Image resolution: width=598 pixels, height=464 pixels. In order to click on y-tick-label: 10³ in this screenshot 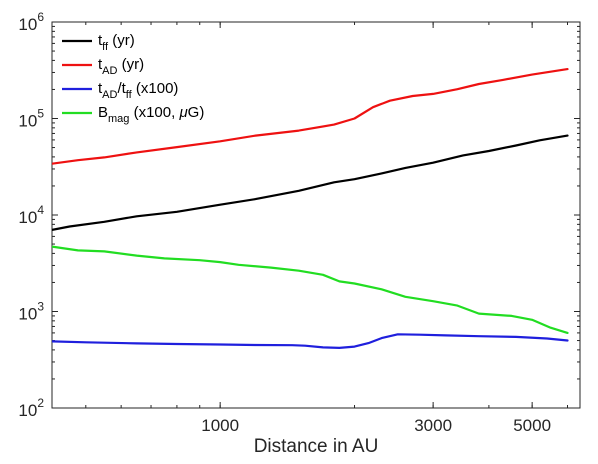, I will do `click(31, 312)`.